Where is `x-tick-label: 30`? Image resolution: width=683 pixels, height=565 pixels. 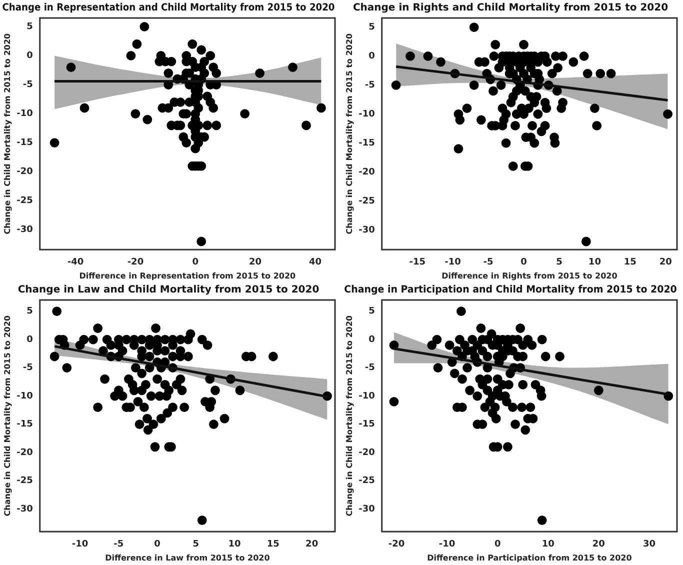 x-tick-label: 30 is located at coordinates (649, 544).